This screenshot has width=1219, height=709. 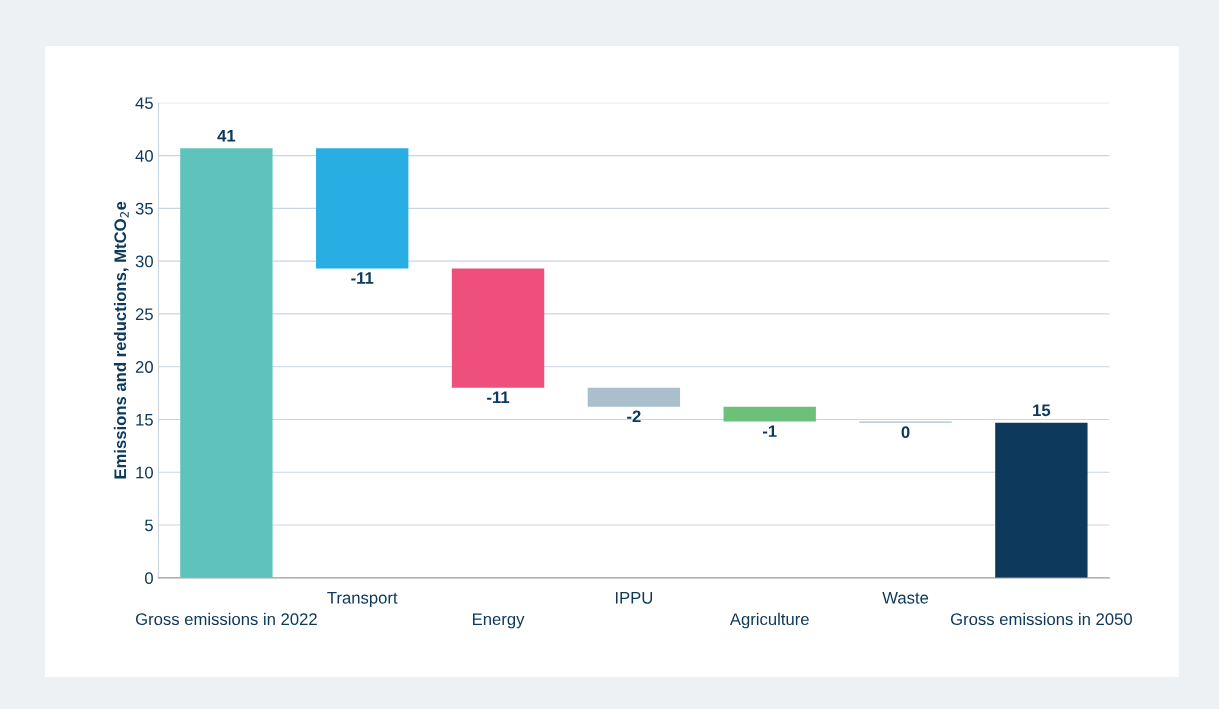 What do you see at coordinates (144, 367) in the screenshot?
I see `y-tick-label: 20` at bounding box center [144, 367].